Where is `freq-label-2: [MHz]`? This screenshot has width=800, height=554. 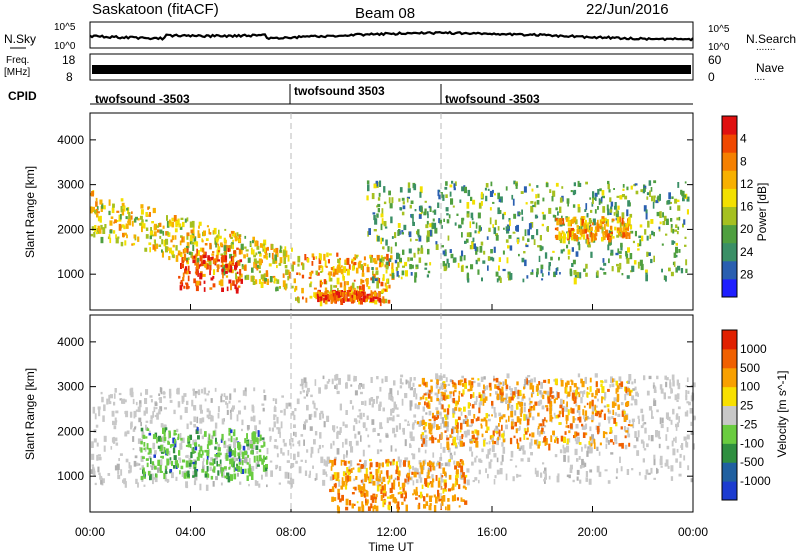
freq-label-2: [MHz] is located at coordinates (17, 72).